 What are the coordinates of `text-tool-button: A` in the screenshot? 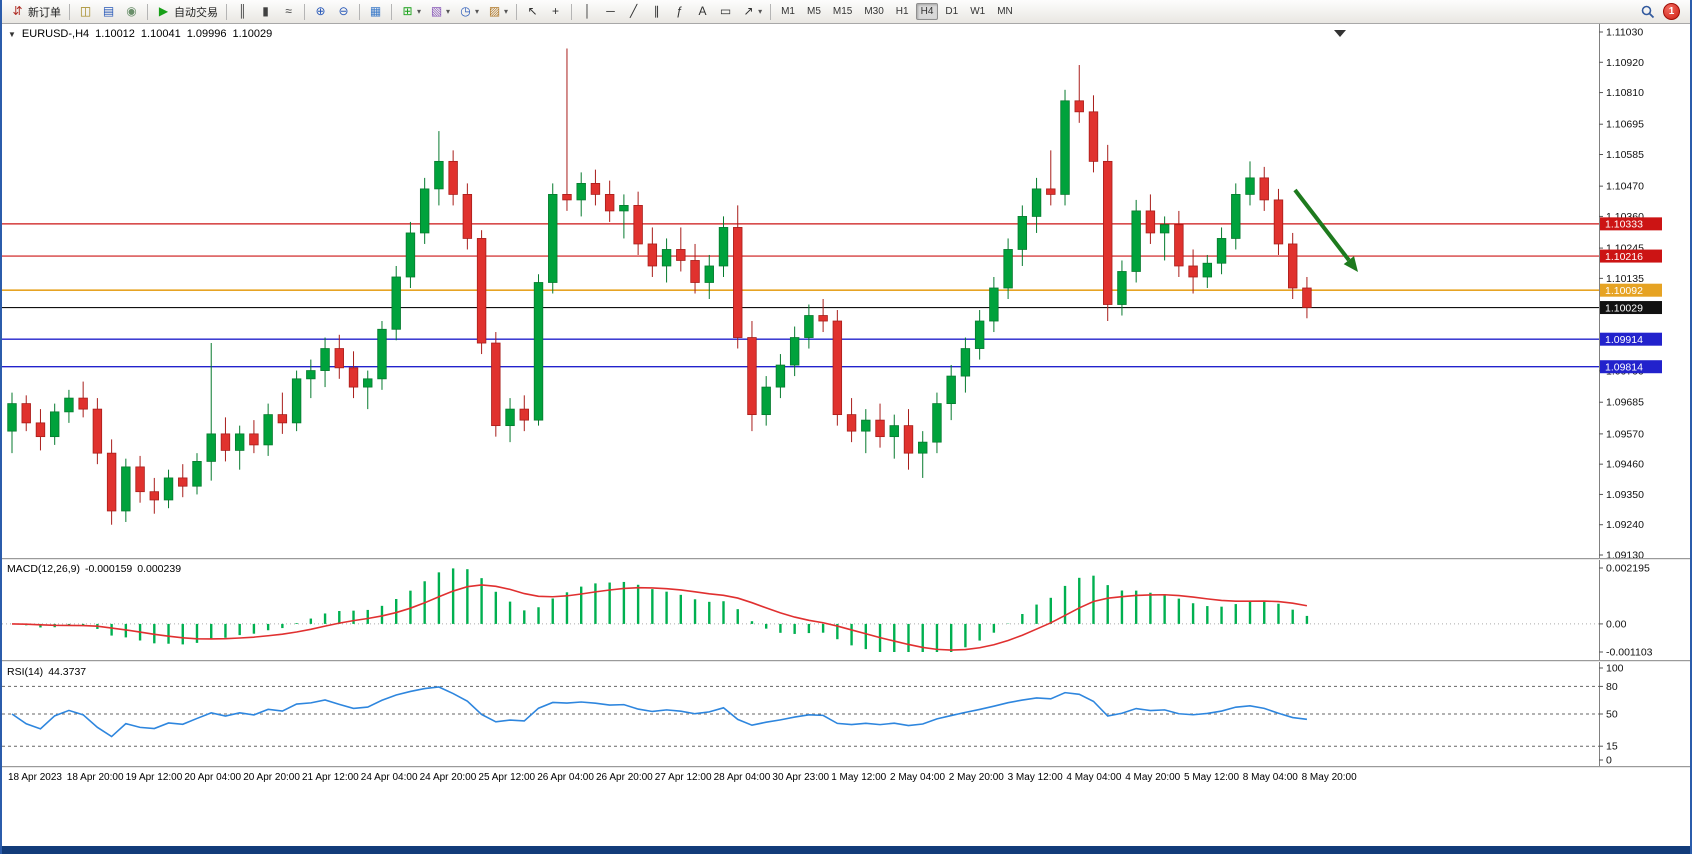 It's located at (702, 12).